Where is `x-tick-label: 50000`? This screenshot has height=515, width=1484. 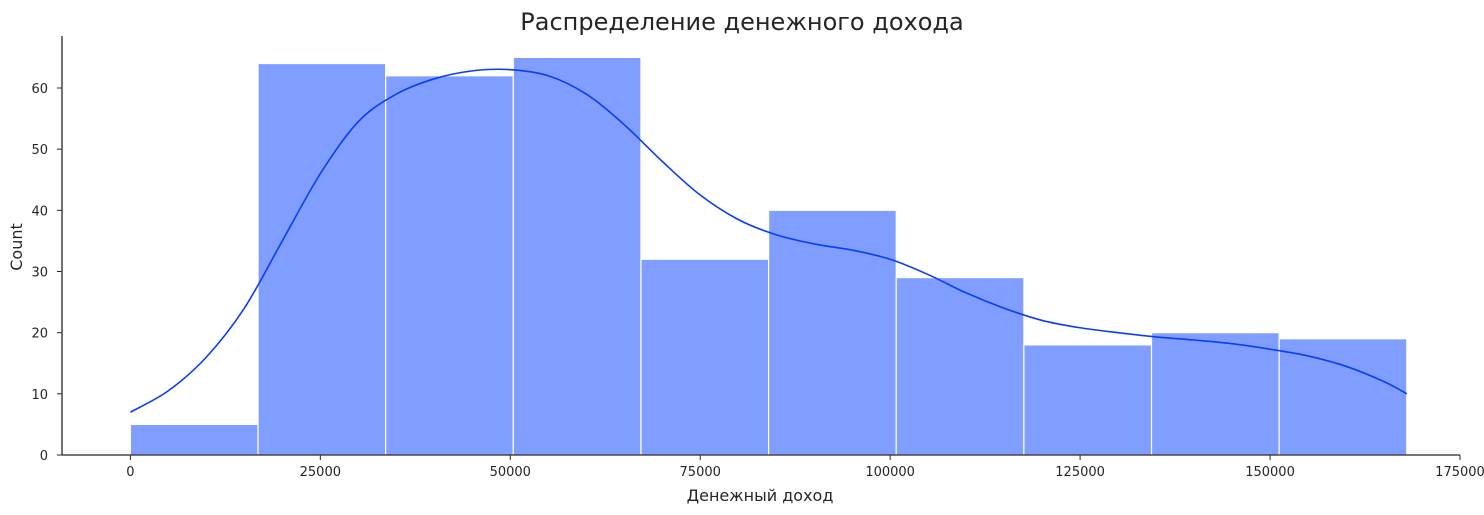 x-tick-label: 50000 is located at coordinates (510, 472).